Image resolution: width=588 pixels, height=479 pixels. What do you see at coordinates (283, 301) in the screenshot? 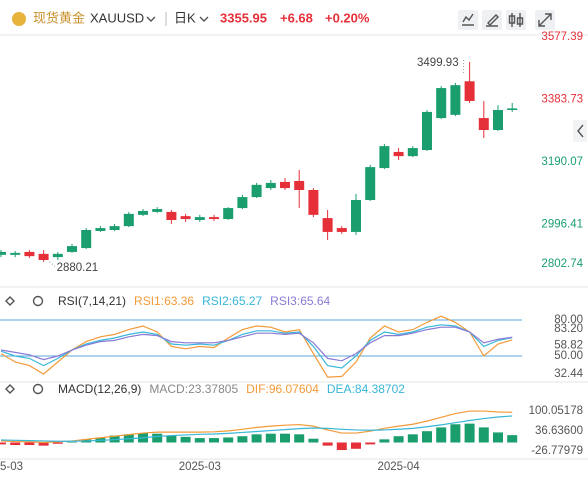
I see `legend-name: RSI3` at bounding box center [283, 301].